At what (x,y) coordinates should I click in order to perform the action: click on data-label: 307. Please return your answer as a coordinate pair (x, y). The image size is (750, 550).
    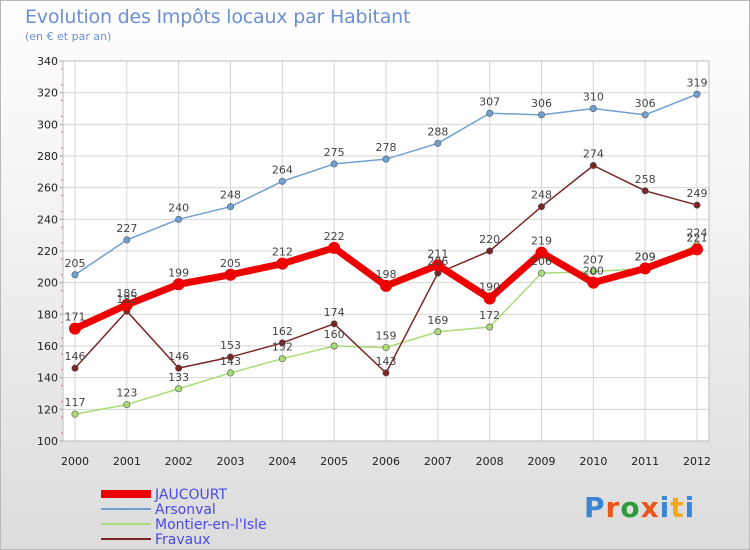
    Looking at the image, I should click on (489, 101).